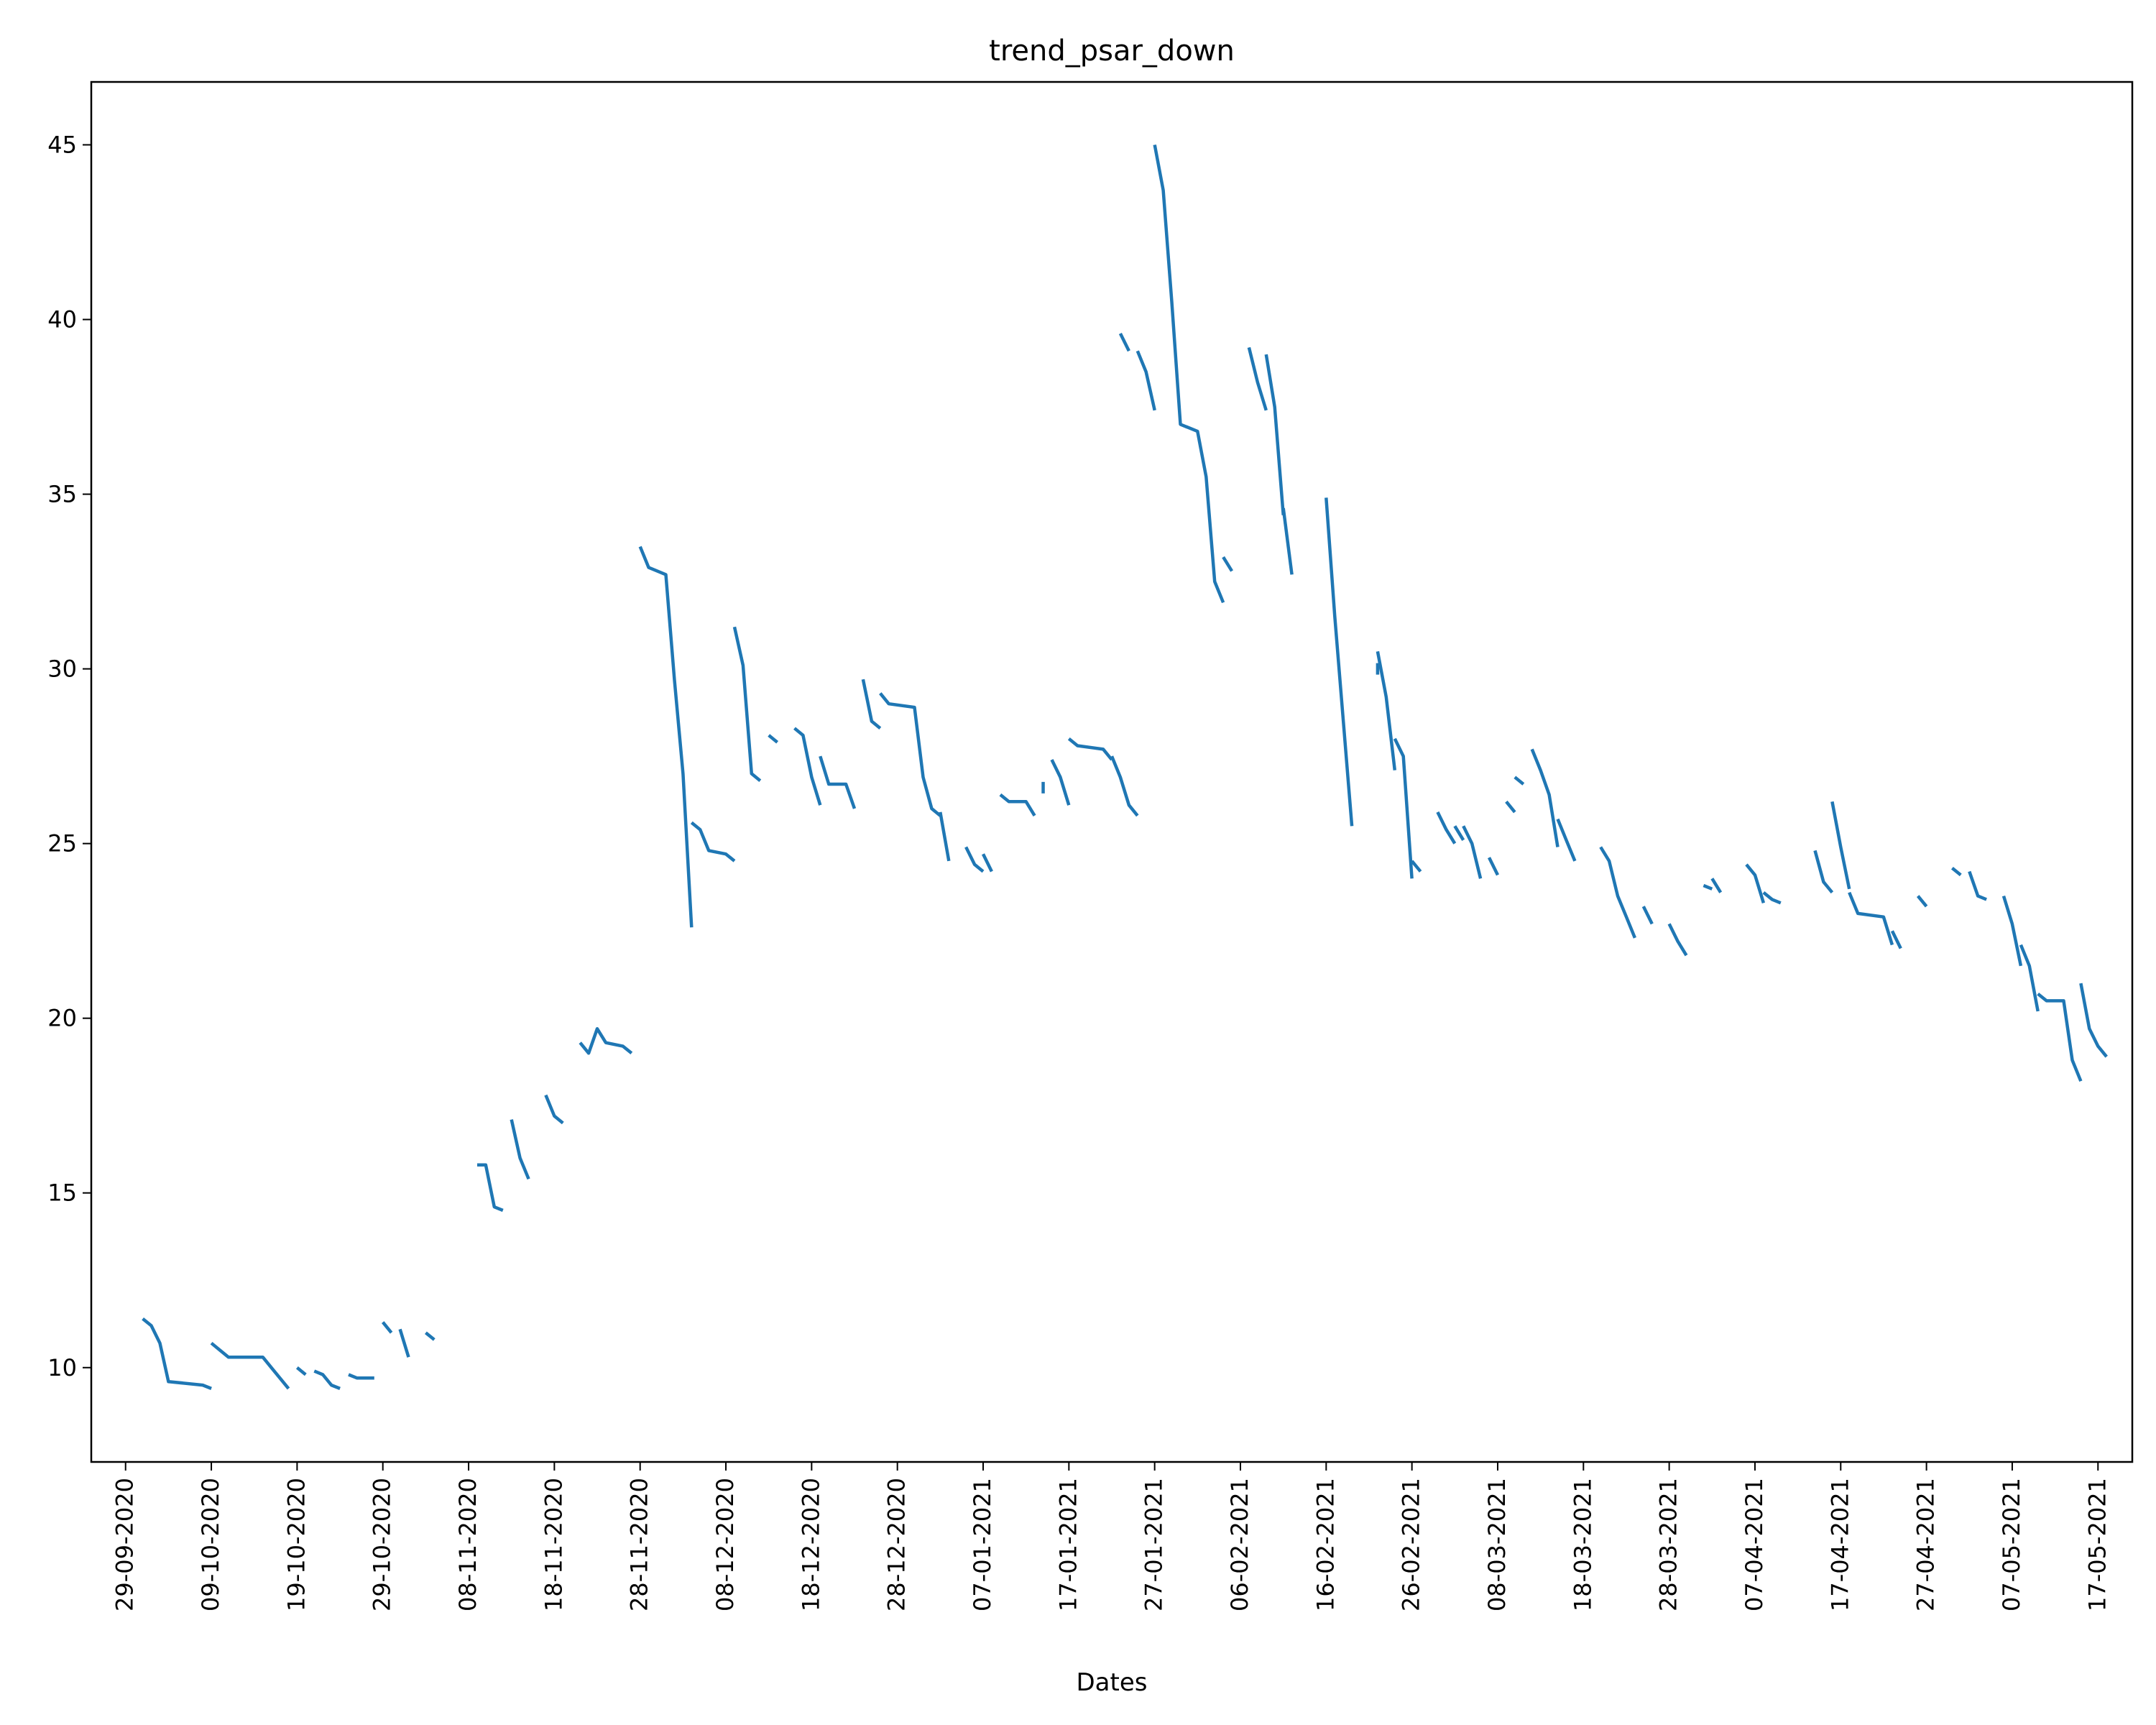 The width and height of the screenshot is (2156, 1725). Describe the element at coordinates (62, 144) in the screenshot. I see `y-tick-label: 45` at that location.